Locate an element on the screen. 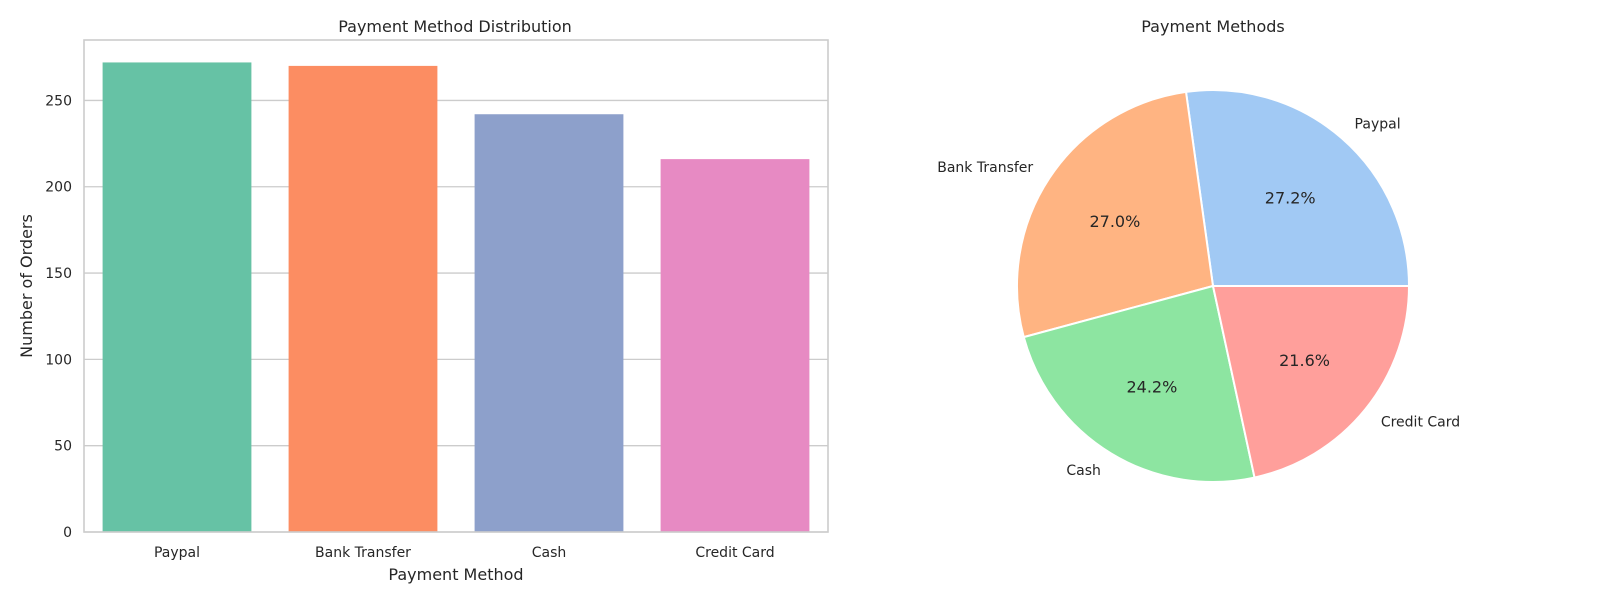  x-axis-label: Payment Method is located at coordinates (455, 574).